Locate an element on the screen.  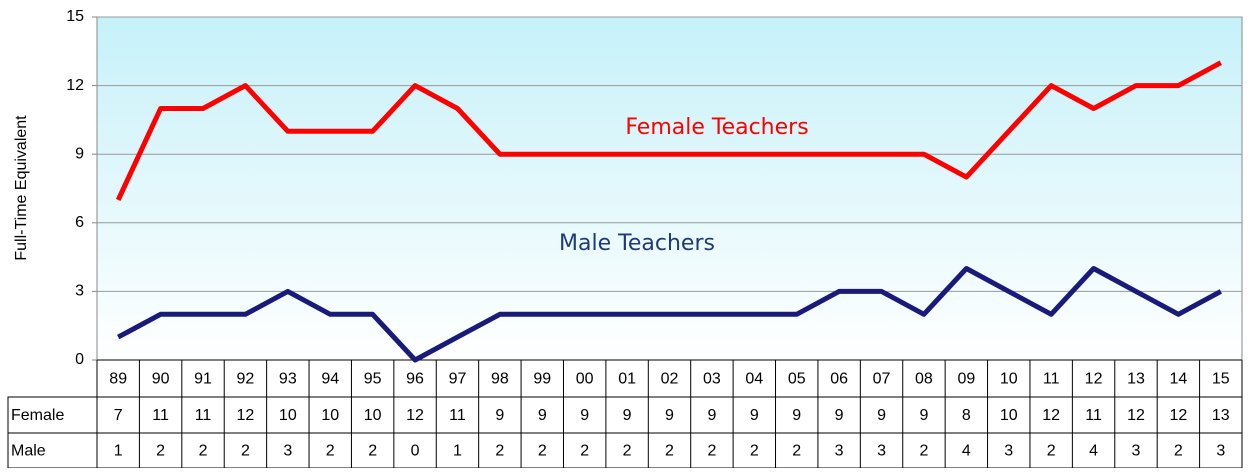
x-tick-label: 95 is located at coordinates (373, 379).